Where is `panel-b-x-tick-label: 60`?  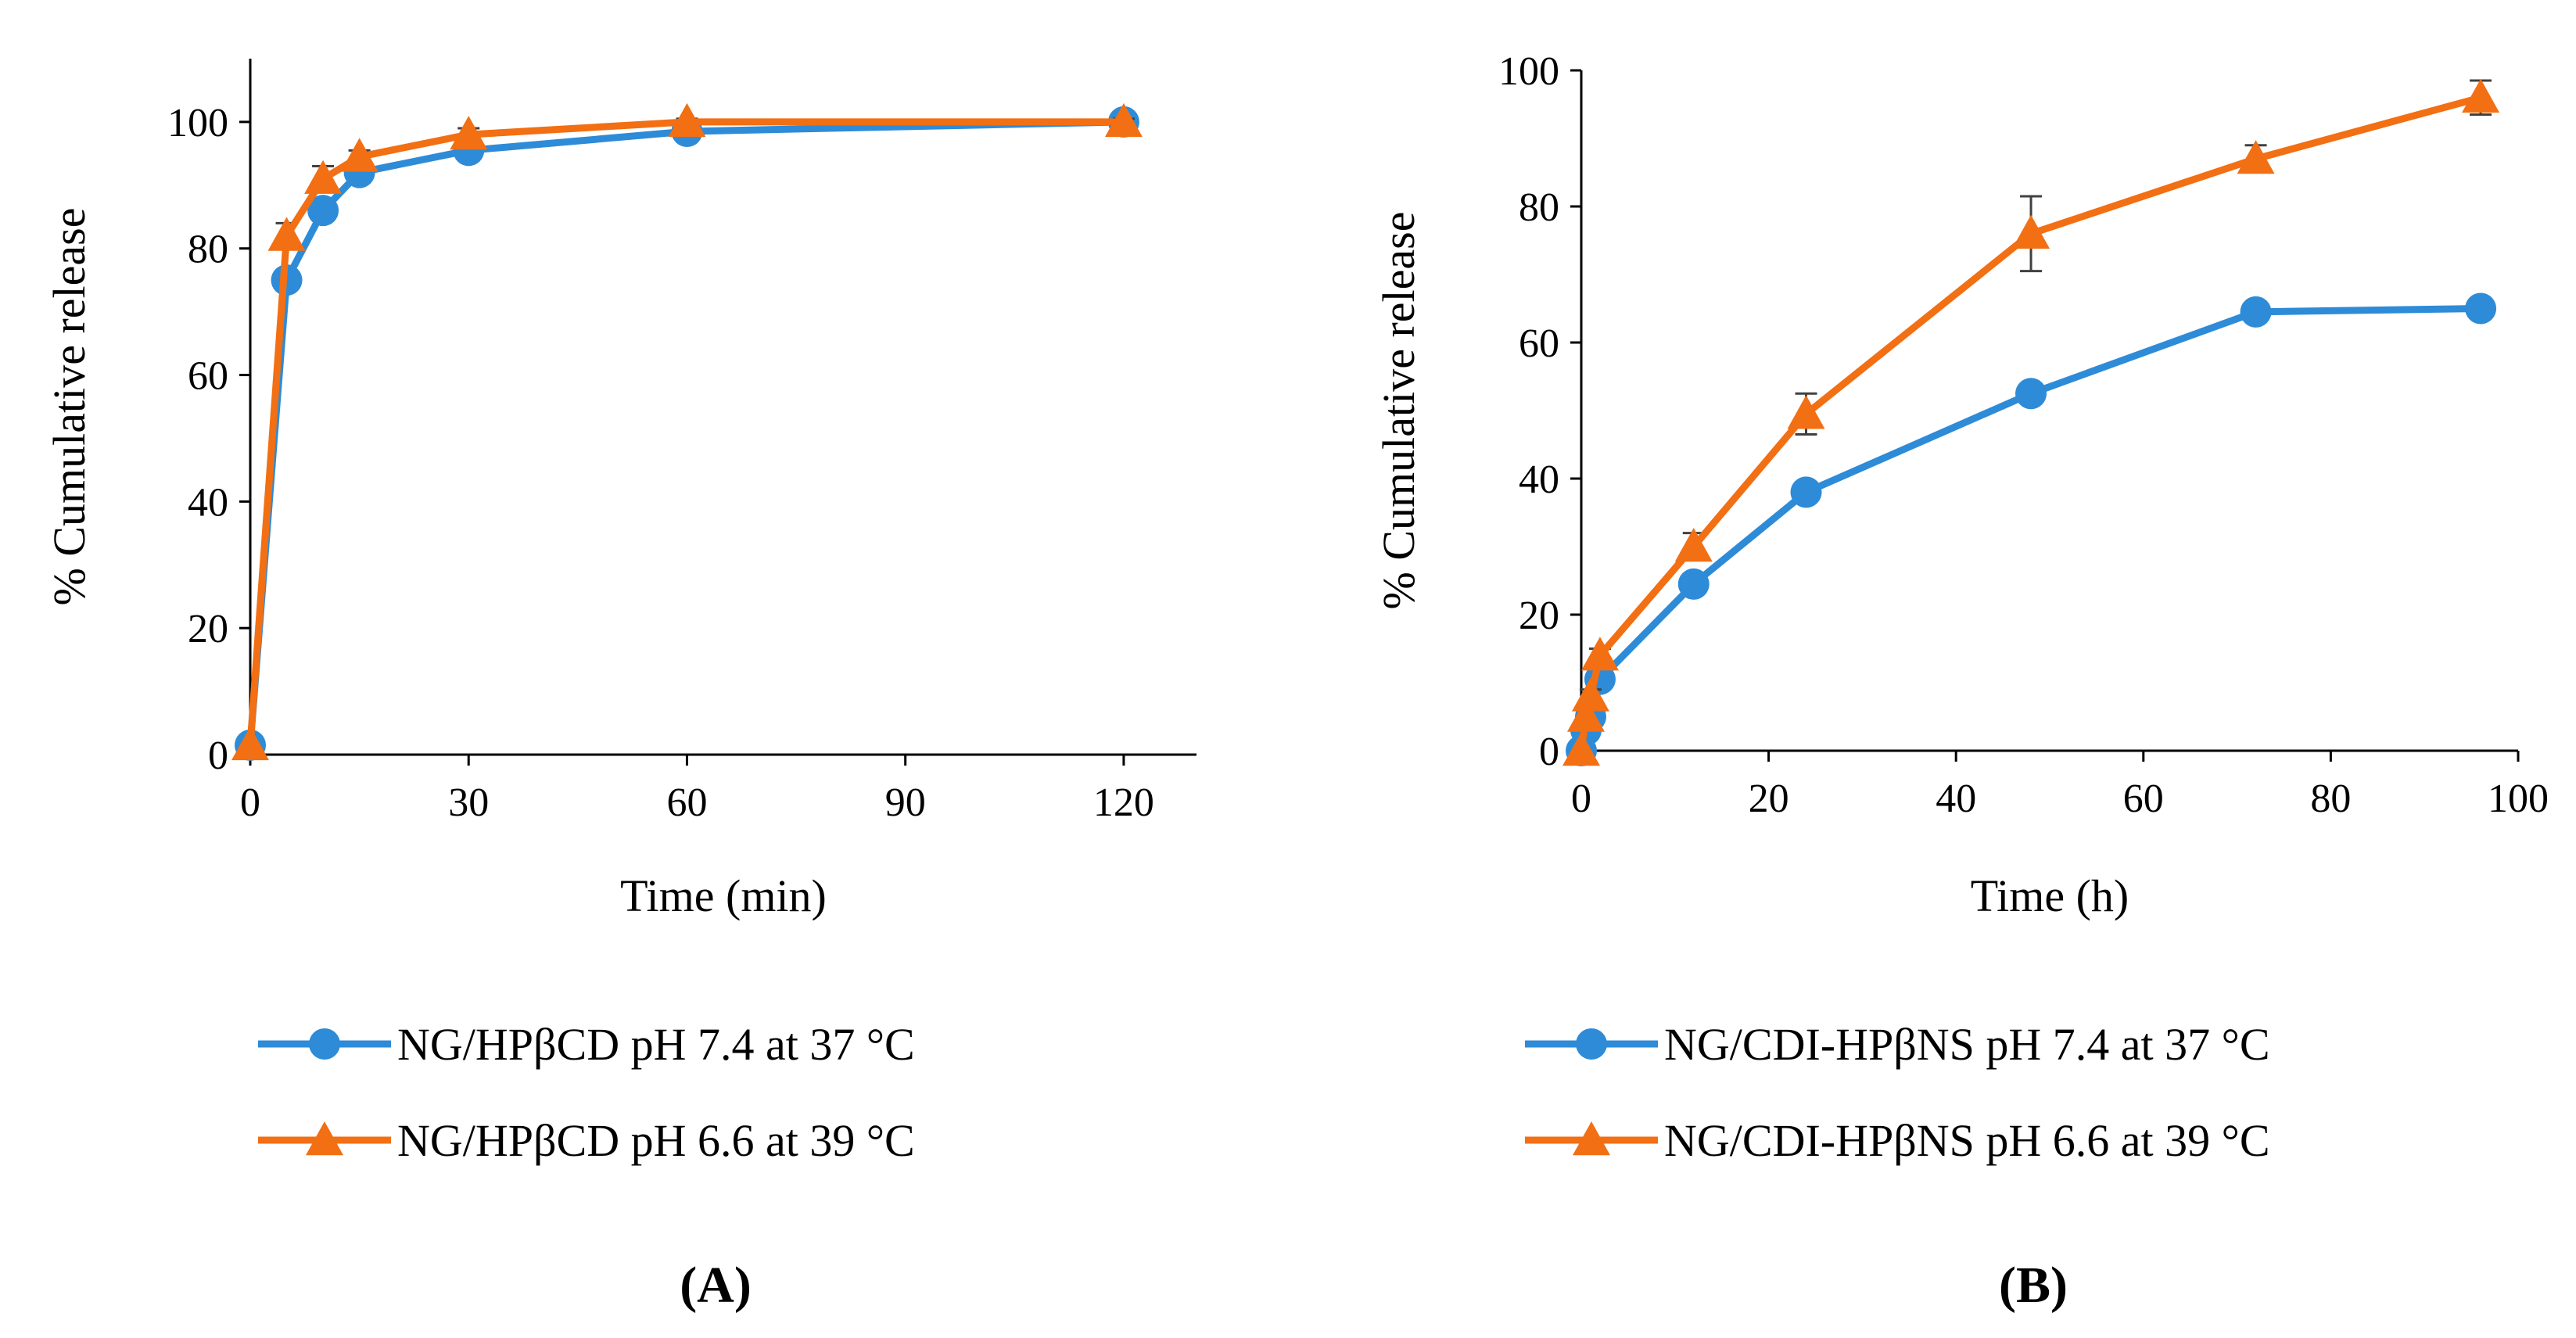 panel-b-x-tick-label: 60 is located at coordinates (2143, 799).